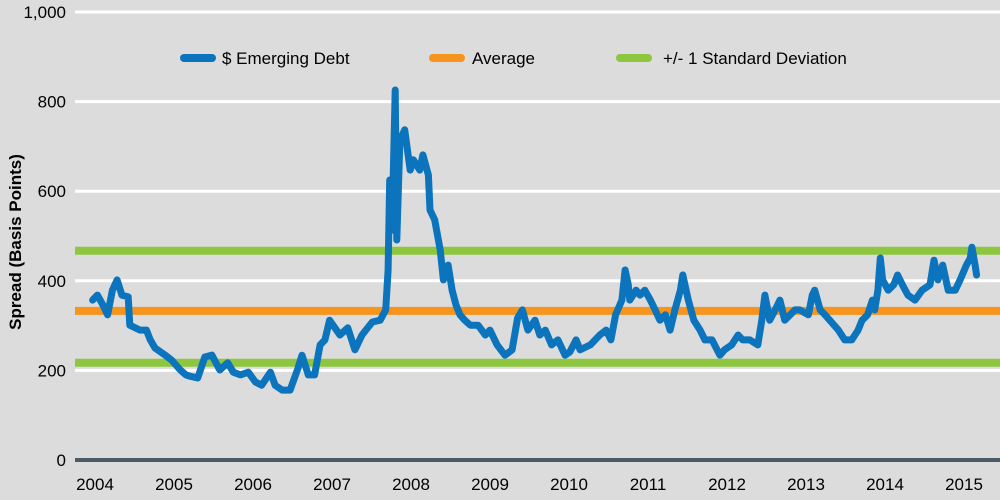 This screenshot has height=500, width=1000. What do you see at coordinates (174, 484) in the screenshot?
I see `x-tick-label: 2005` at bounding box center [174, 484].